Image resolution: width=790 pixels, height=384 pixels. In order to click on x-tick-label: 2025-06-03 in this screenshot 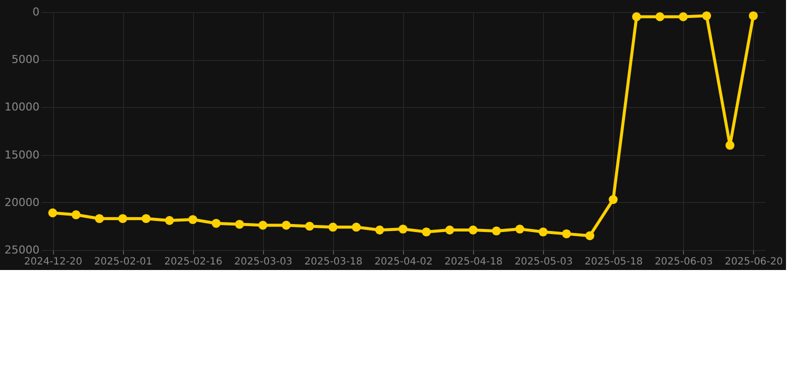, I will do `click(683, 262)`.